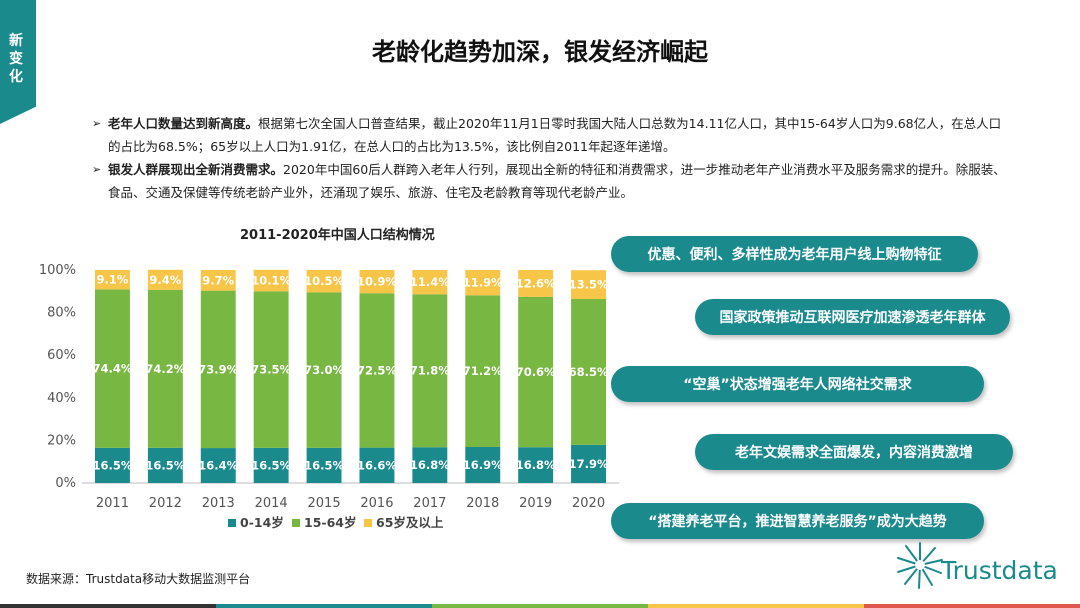 This screenshot has height=608, width=1080. Describe the element at coordinates (999, 570) in the screenshot. I see `logo-text: Trustdata` at that location.